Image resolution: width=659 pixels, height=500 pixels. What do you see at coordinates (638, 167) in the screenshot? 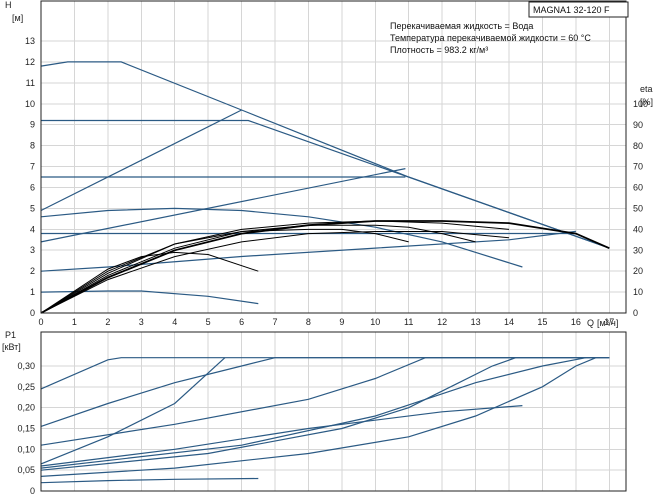
I see `y2-tick-label: 70` at bounding box center [638, 167].